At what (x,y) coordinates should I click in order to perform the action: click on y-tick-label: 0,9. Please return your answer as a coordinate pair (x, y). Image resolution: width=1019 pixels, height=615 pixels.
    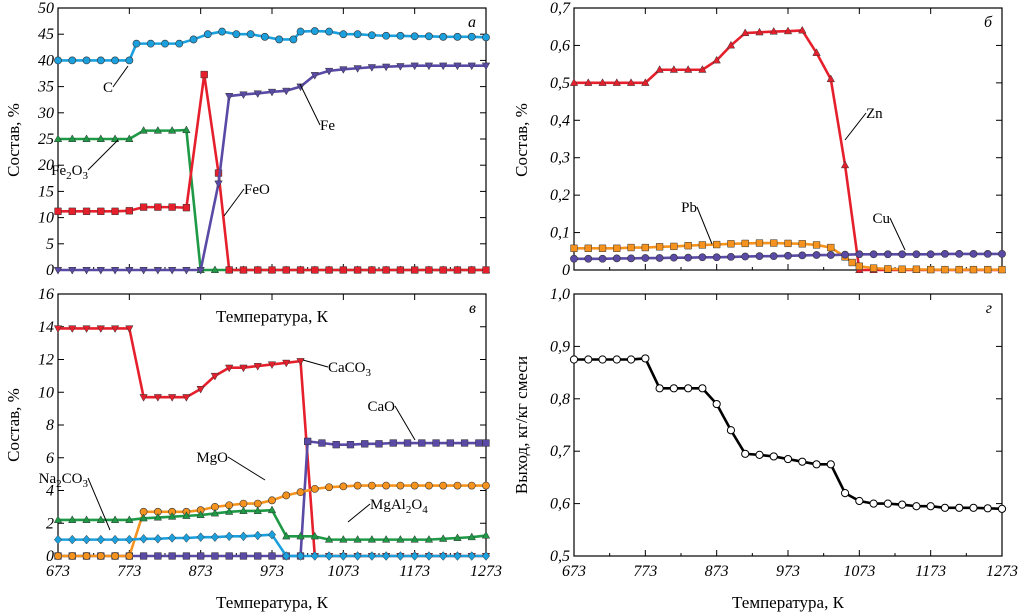
    Looking at the image, I should click on (560, 346).